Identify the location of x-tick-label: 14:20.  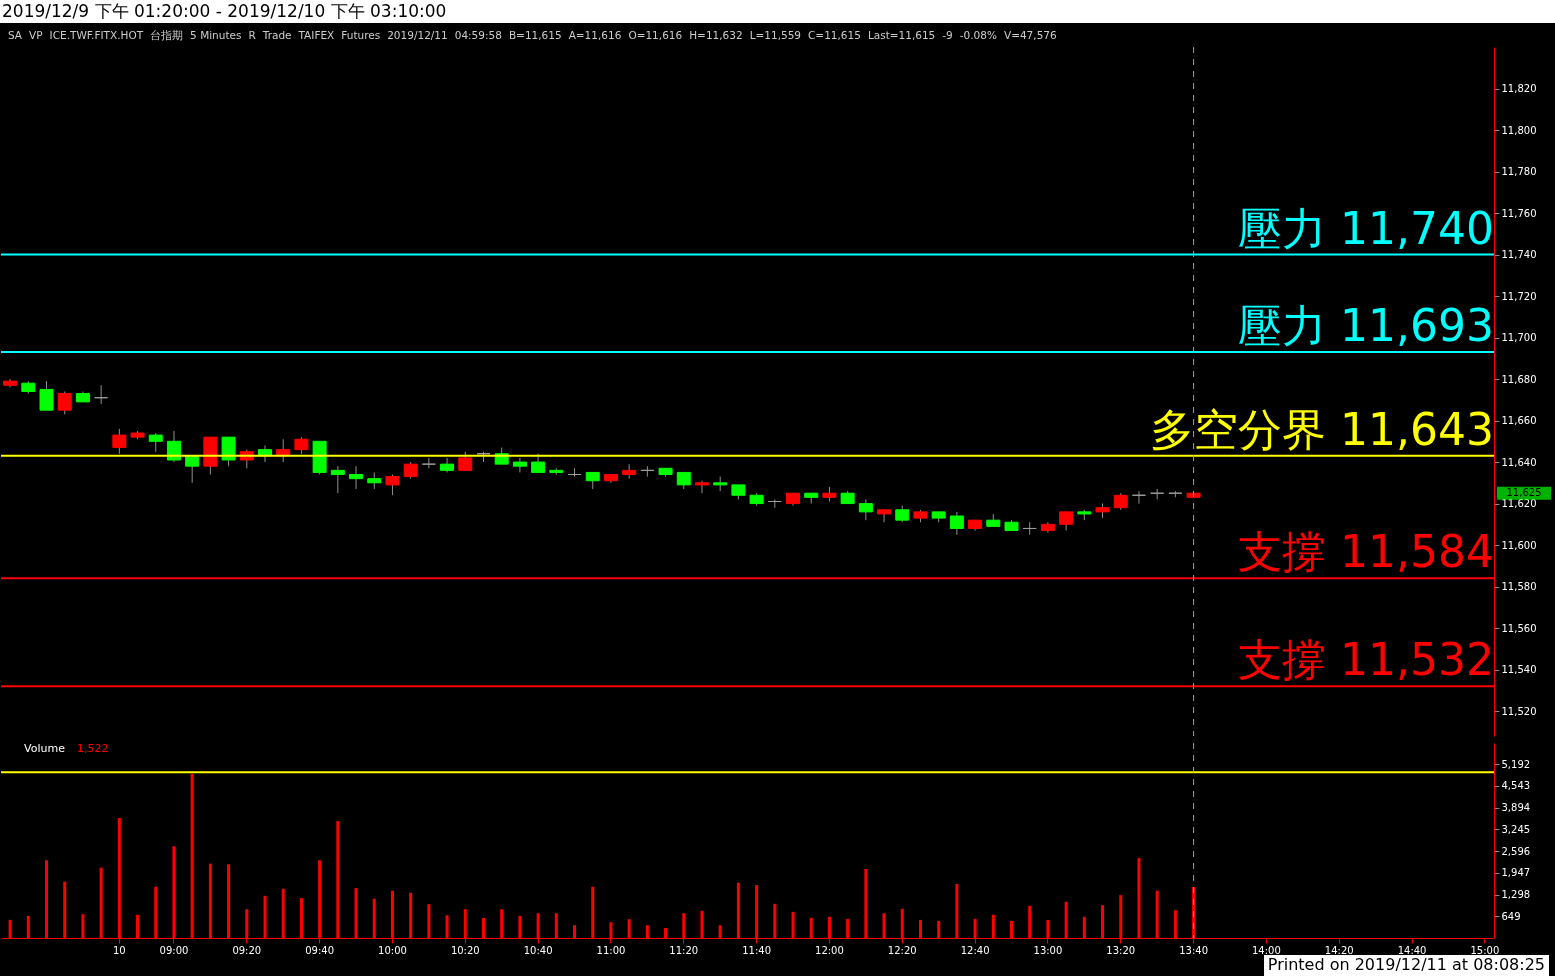
(1339, 950).